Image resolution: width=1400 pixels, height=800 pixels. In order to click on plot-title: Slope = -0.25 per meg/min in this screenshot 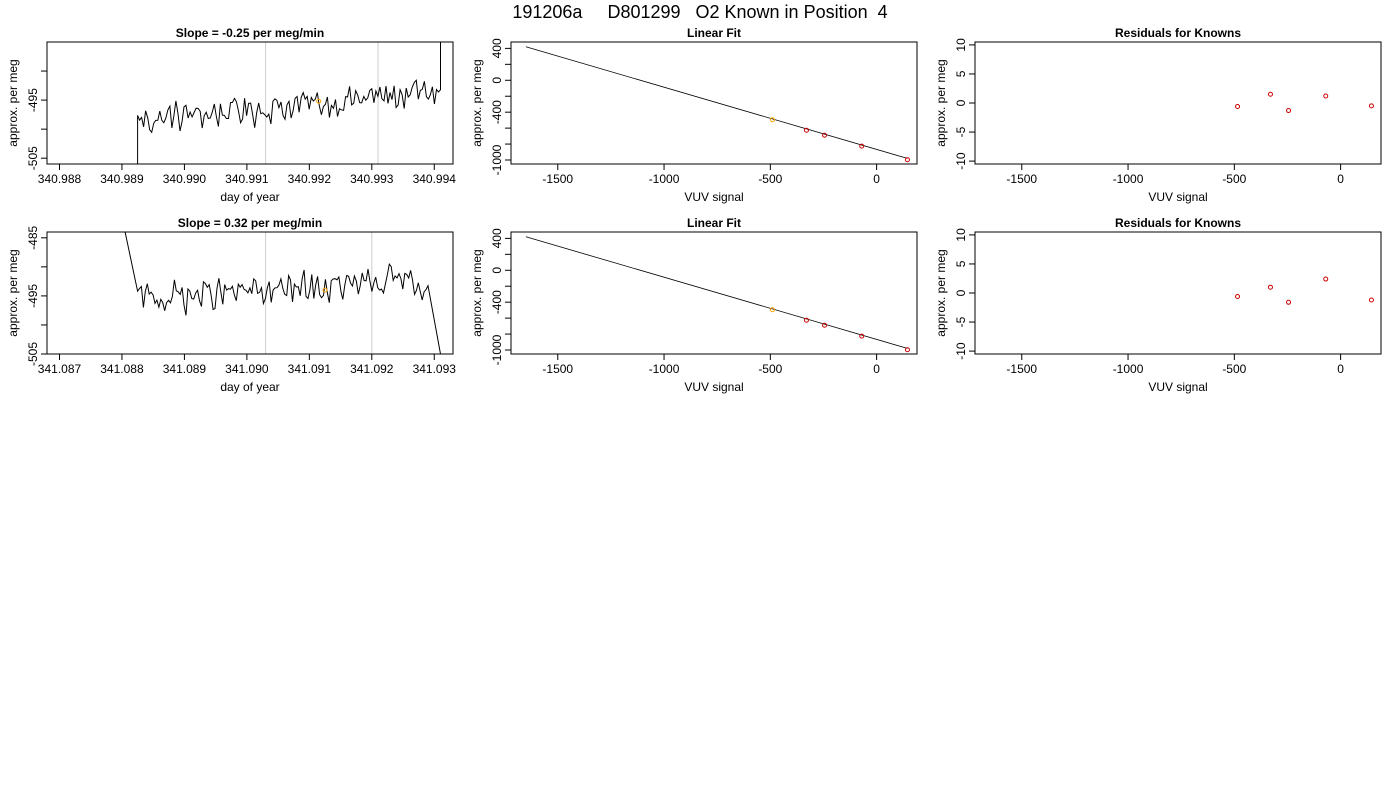, I will do `click(250, 33)`.